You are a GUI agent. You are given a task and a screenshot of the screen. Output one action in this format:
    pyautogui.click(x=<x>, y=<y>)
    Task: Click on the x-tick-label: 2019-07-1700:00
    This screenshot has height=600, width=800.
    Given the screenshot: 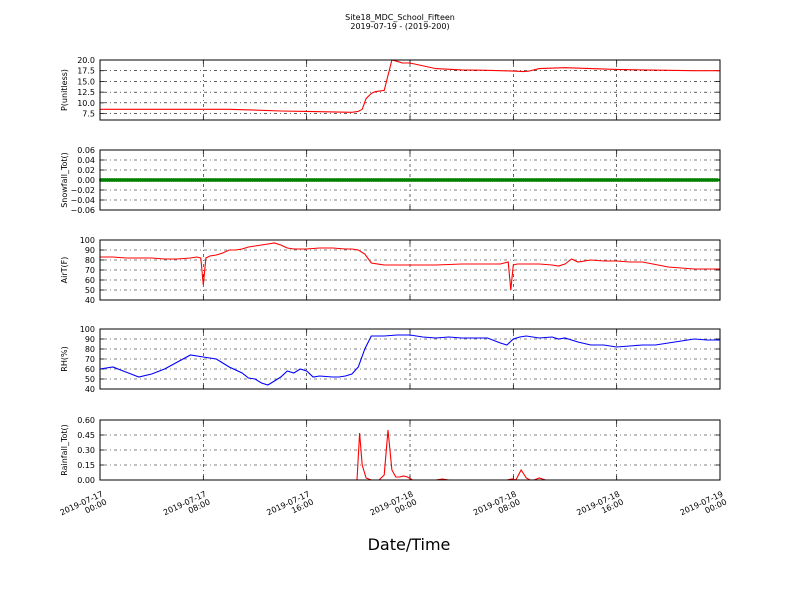 What is the action you would take?
    pyautogui.click(x=84, y=507)
    